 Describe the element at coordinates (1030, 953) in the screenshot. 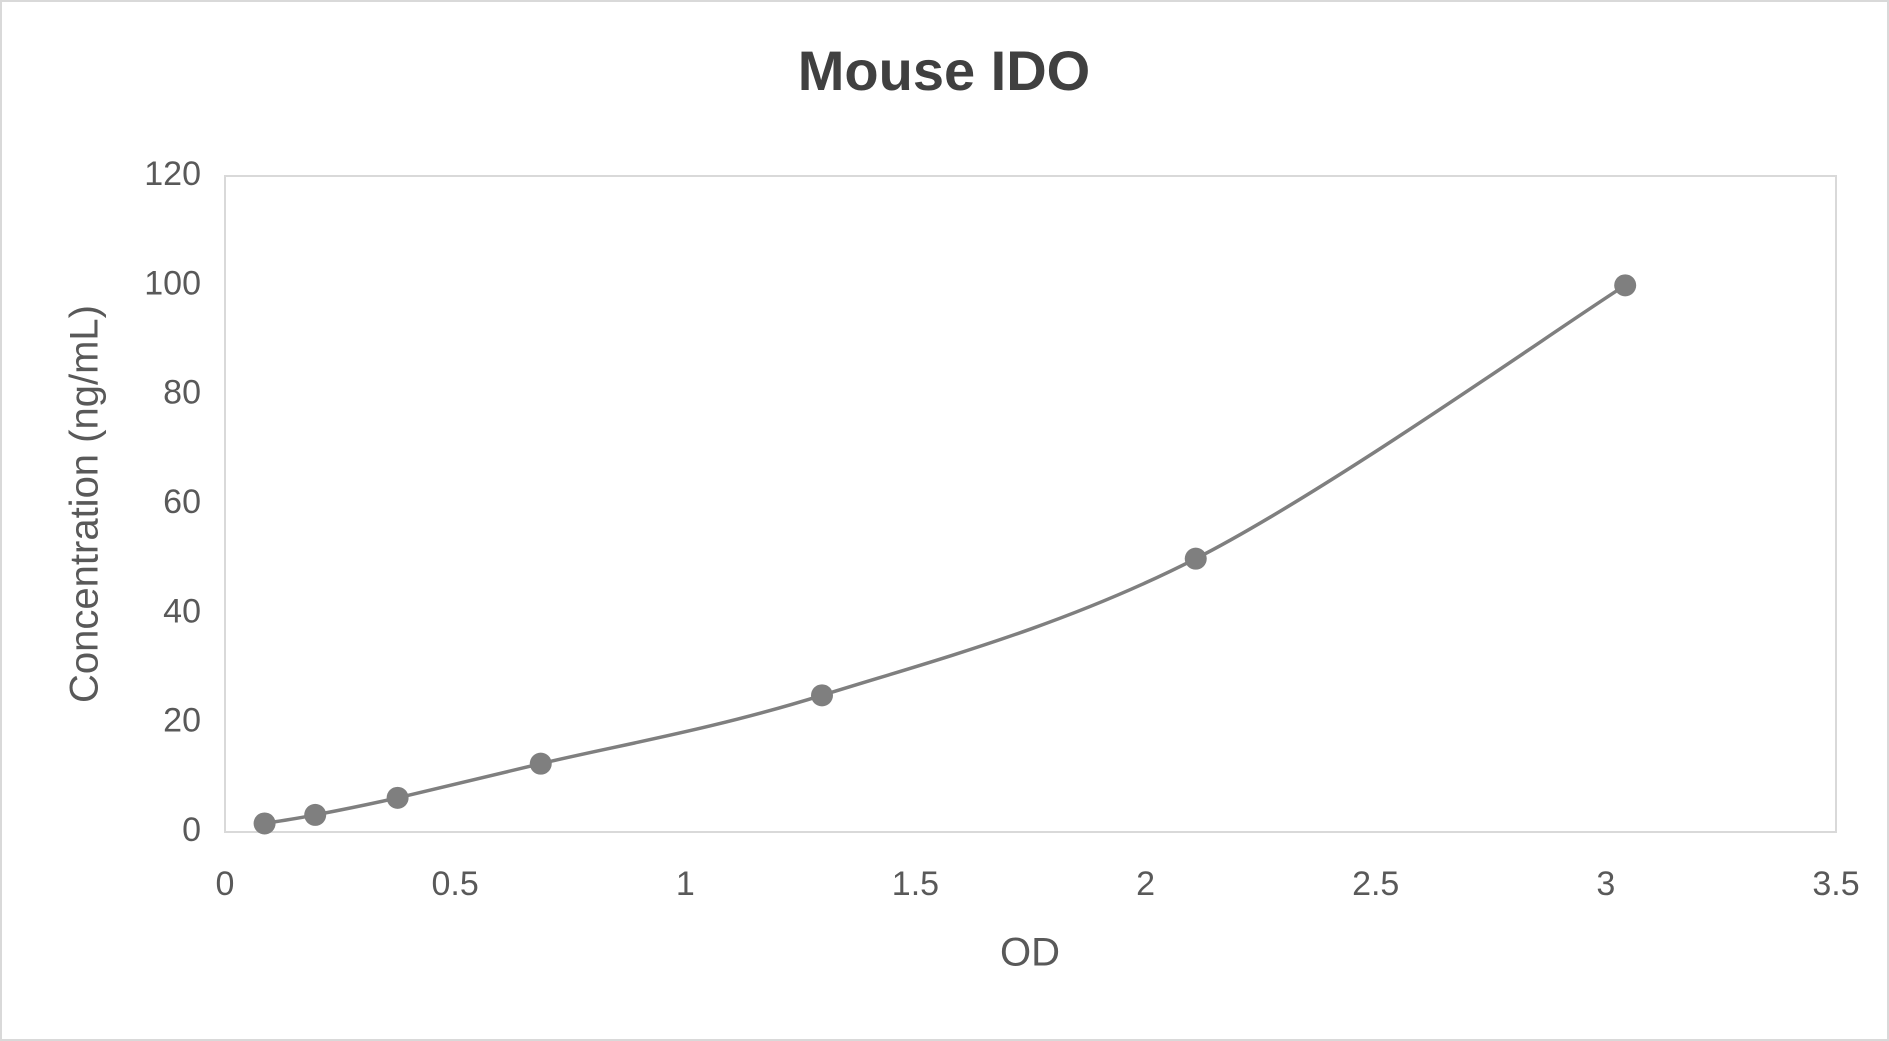

I see `x-axis-title: OD` at that location.